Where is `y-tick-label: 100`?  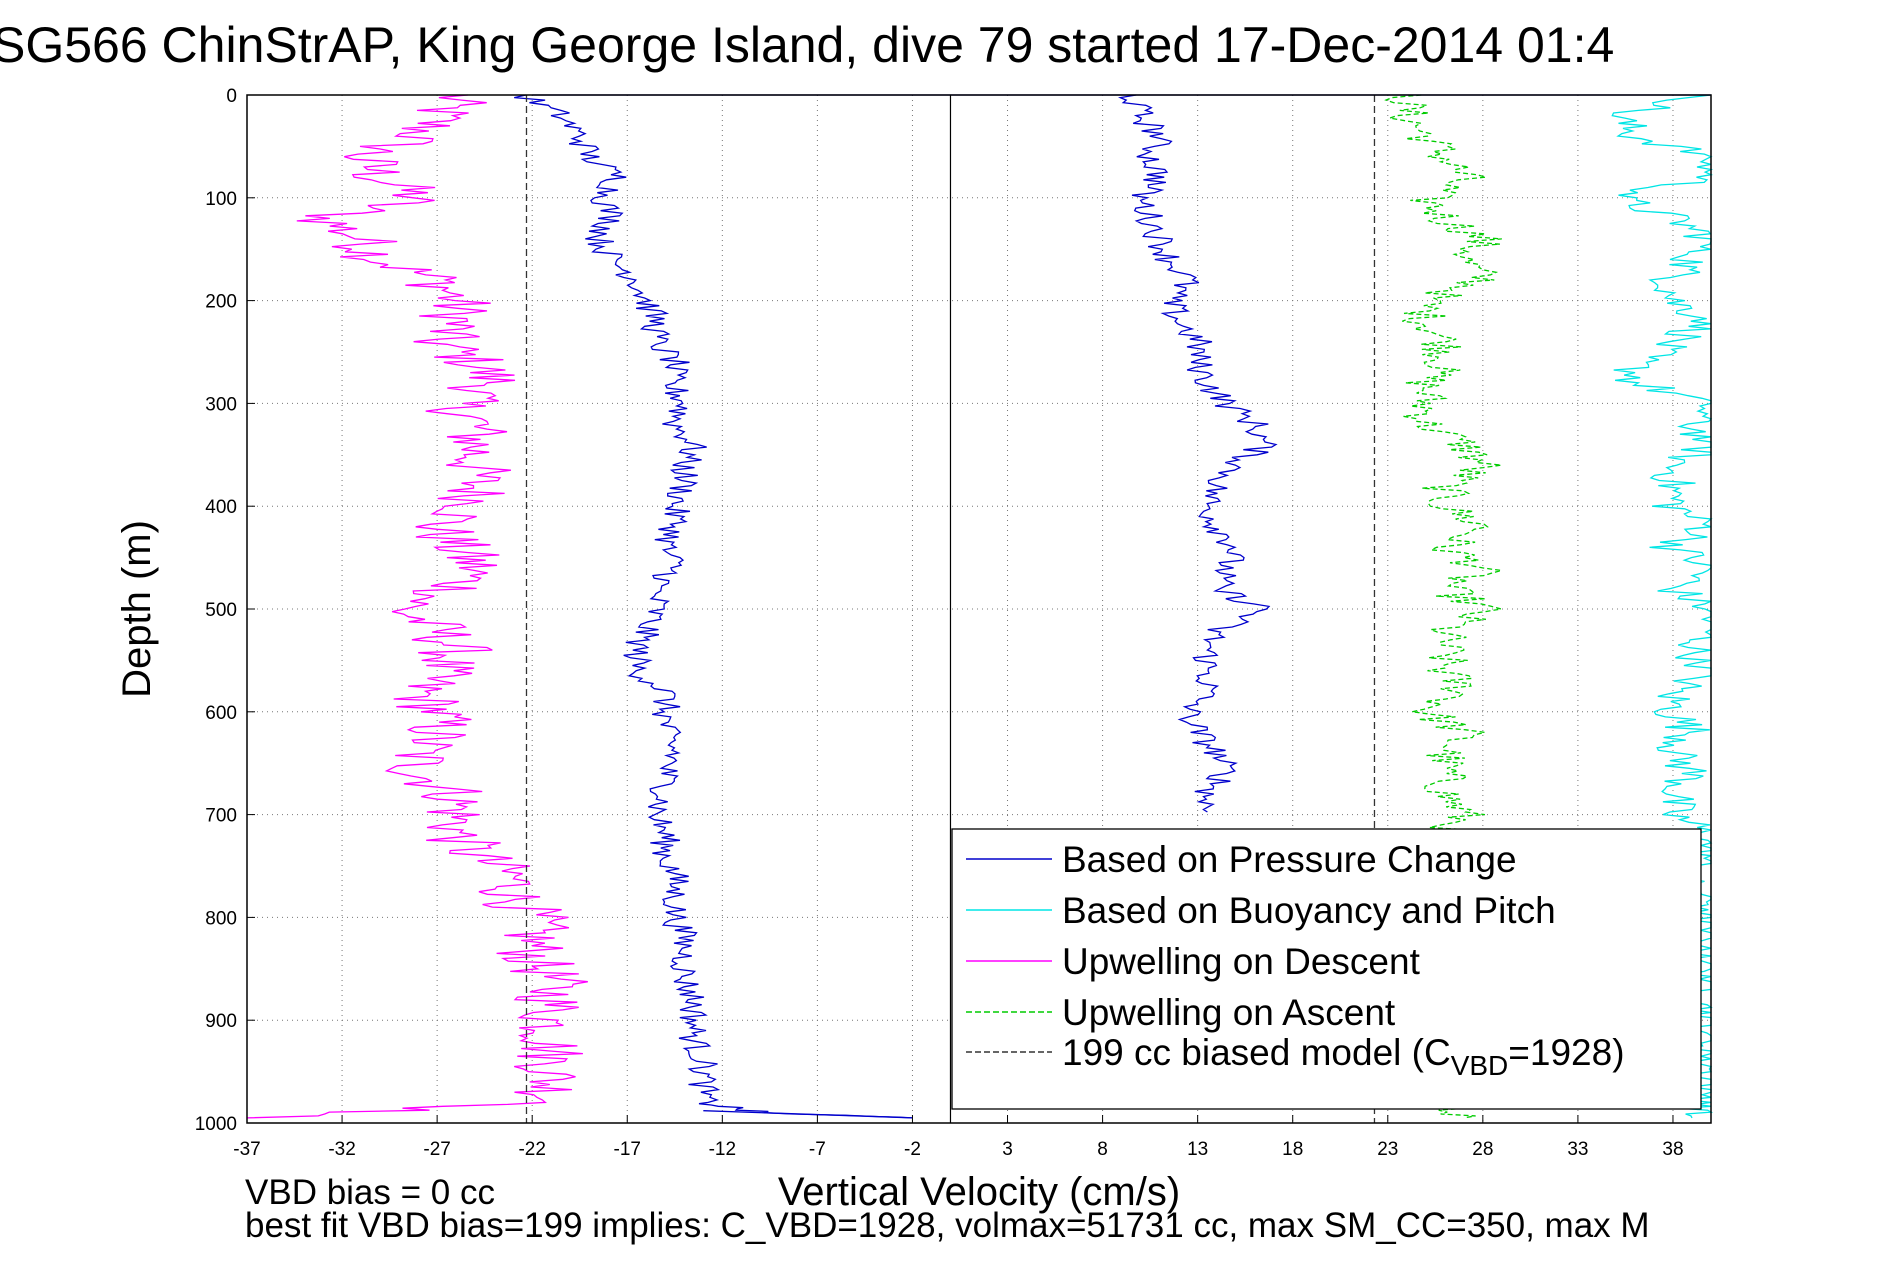
y-tick-label: 100 is located at coordinates (221, 199).